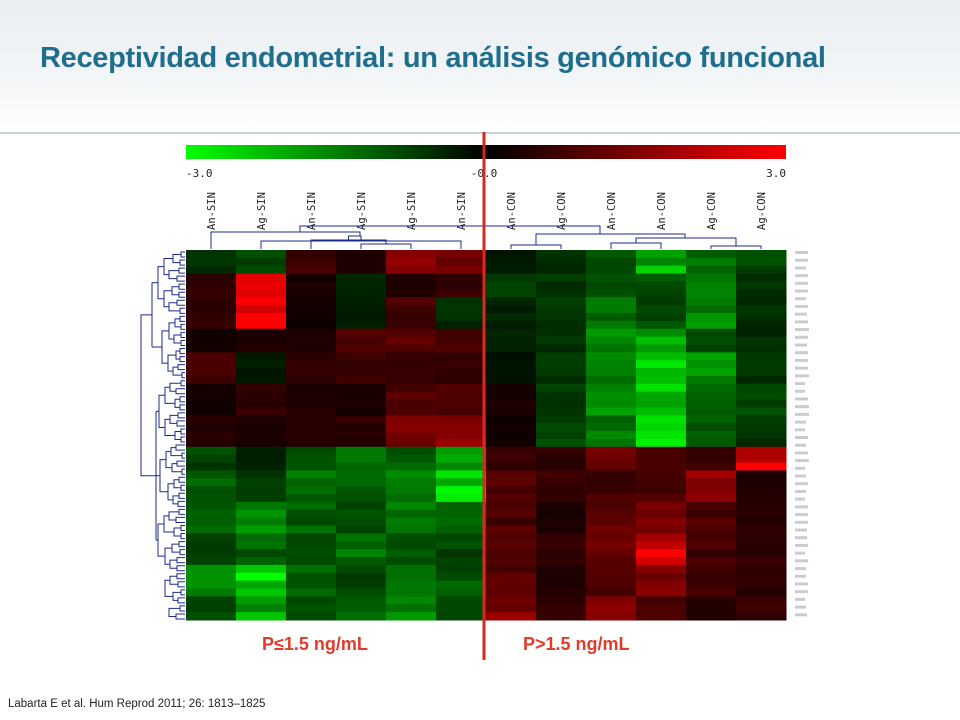  Describe the element at coordinates (199, 173) in the screenshot. I see `scale-min-label: -3.0` at that location.